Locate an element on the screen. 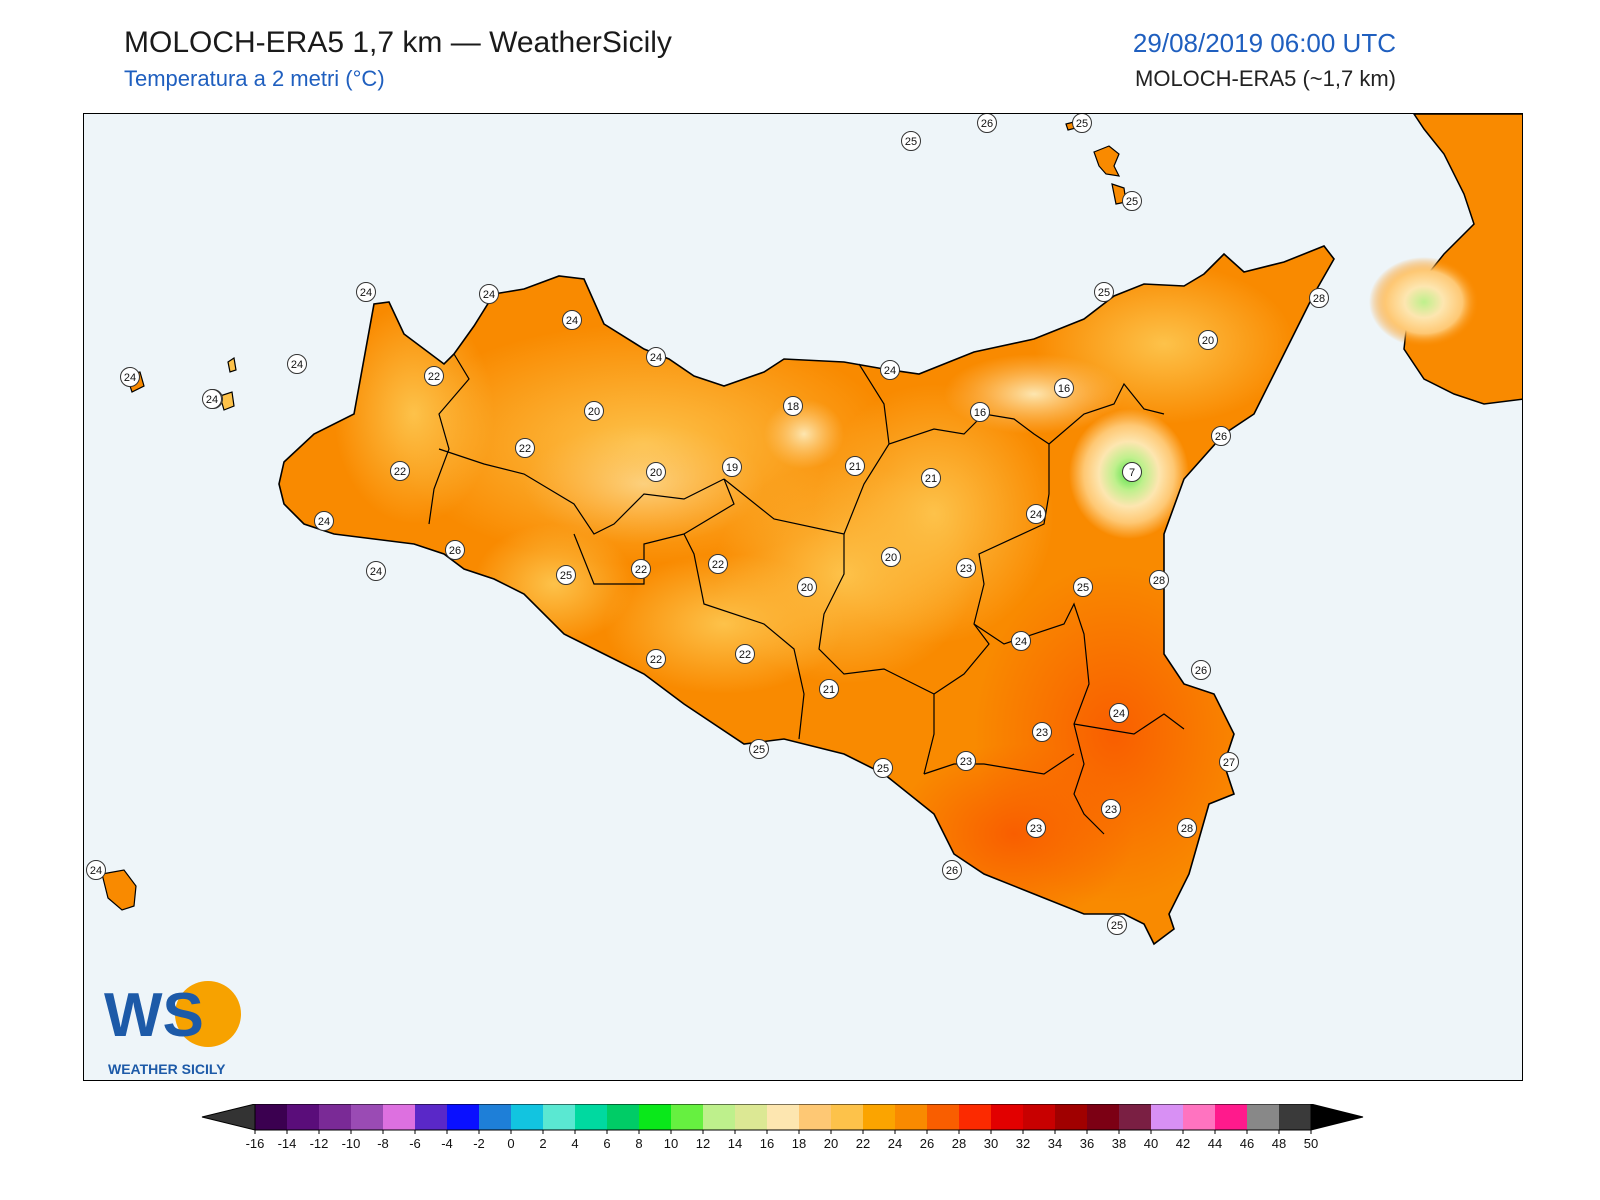 The width and height of the screenshot is (1600, 1200). colorbar-tick-label: 46 is located at coordinates (1247, 1143).